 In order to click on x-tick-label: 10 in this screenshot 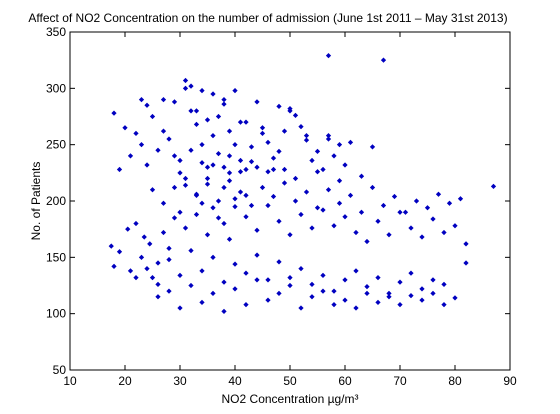, I will do `click(70, 381)`.